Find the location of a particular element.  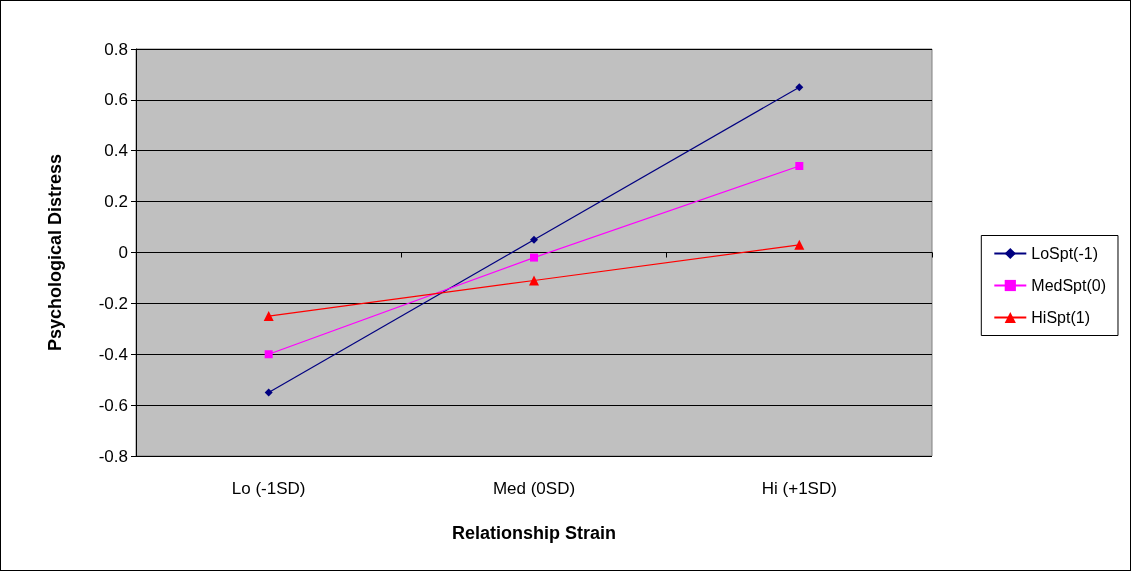

x-tick-label: Hi (+1SD) is located at coordinates (799, 488).